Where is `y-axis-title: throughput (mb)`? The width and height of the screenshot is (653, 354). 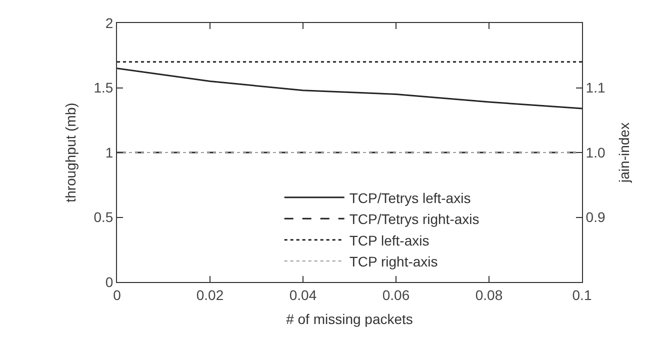 y-axis-title: throughput (mb) is located at coordinates (70, 152).